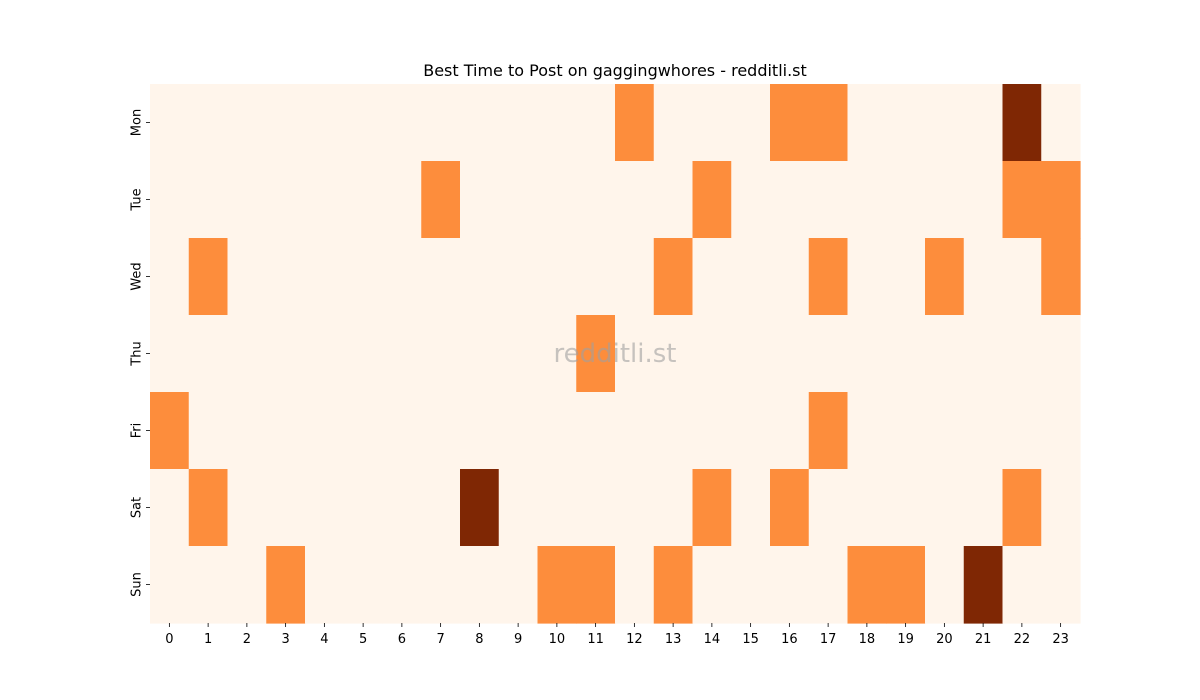 This screenshot has height=700, width=1200. What do you see at coordinates (324, 639) in the screenshot?
I see `x-tick-label: 4` at bounding box center [324, 639].